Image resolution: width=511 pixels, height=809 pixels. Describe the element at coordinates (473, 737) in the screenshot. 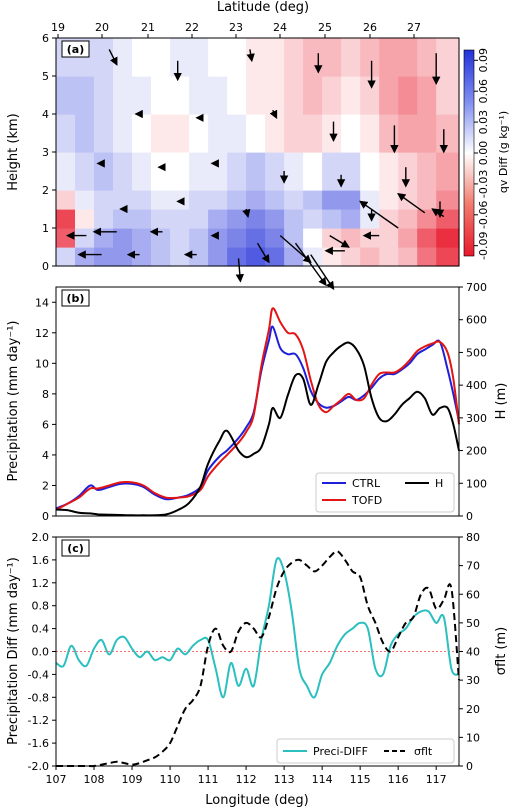

I see `y2tick-label: 10` at that location.